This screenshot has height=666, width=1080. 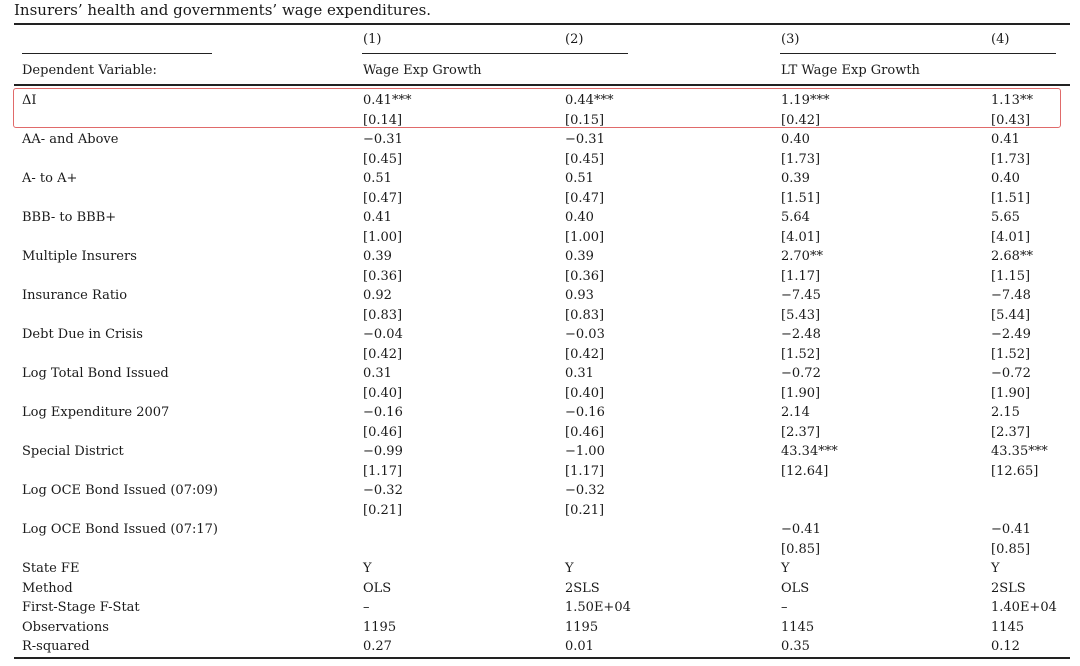 What do you see at coordinates (89, 70) in the screenshot?
I see `dependent-variable-label: Dependent Variable:` at bounding box center [89, 70].